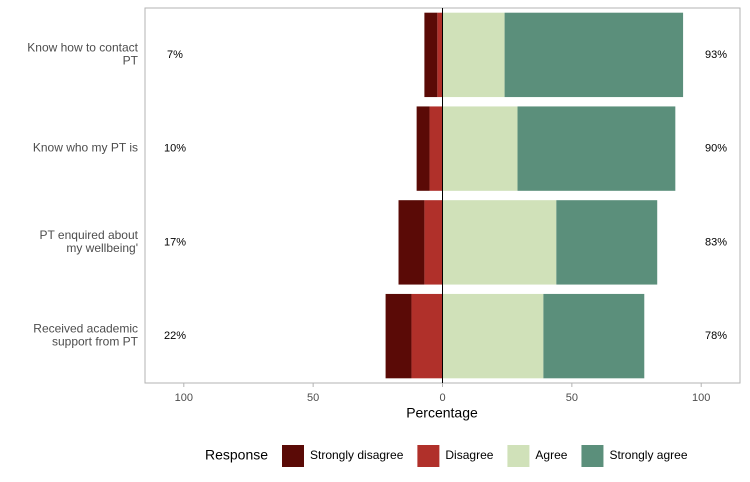  I want to click on legend-label: Disagree, so click(469, 455).